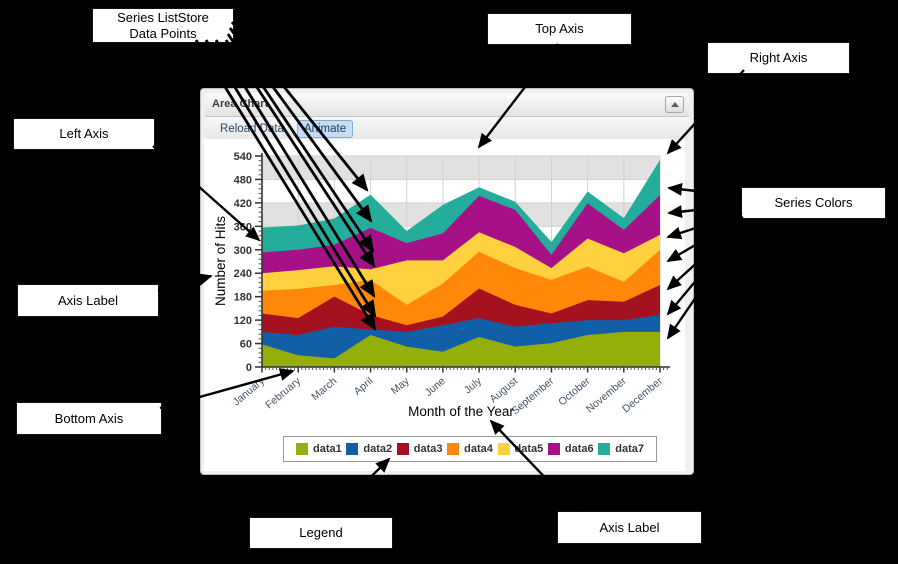 The width and height of the screenshot is (898, 564). I want to click on legend-item-data1: data1, so click(319, 449).